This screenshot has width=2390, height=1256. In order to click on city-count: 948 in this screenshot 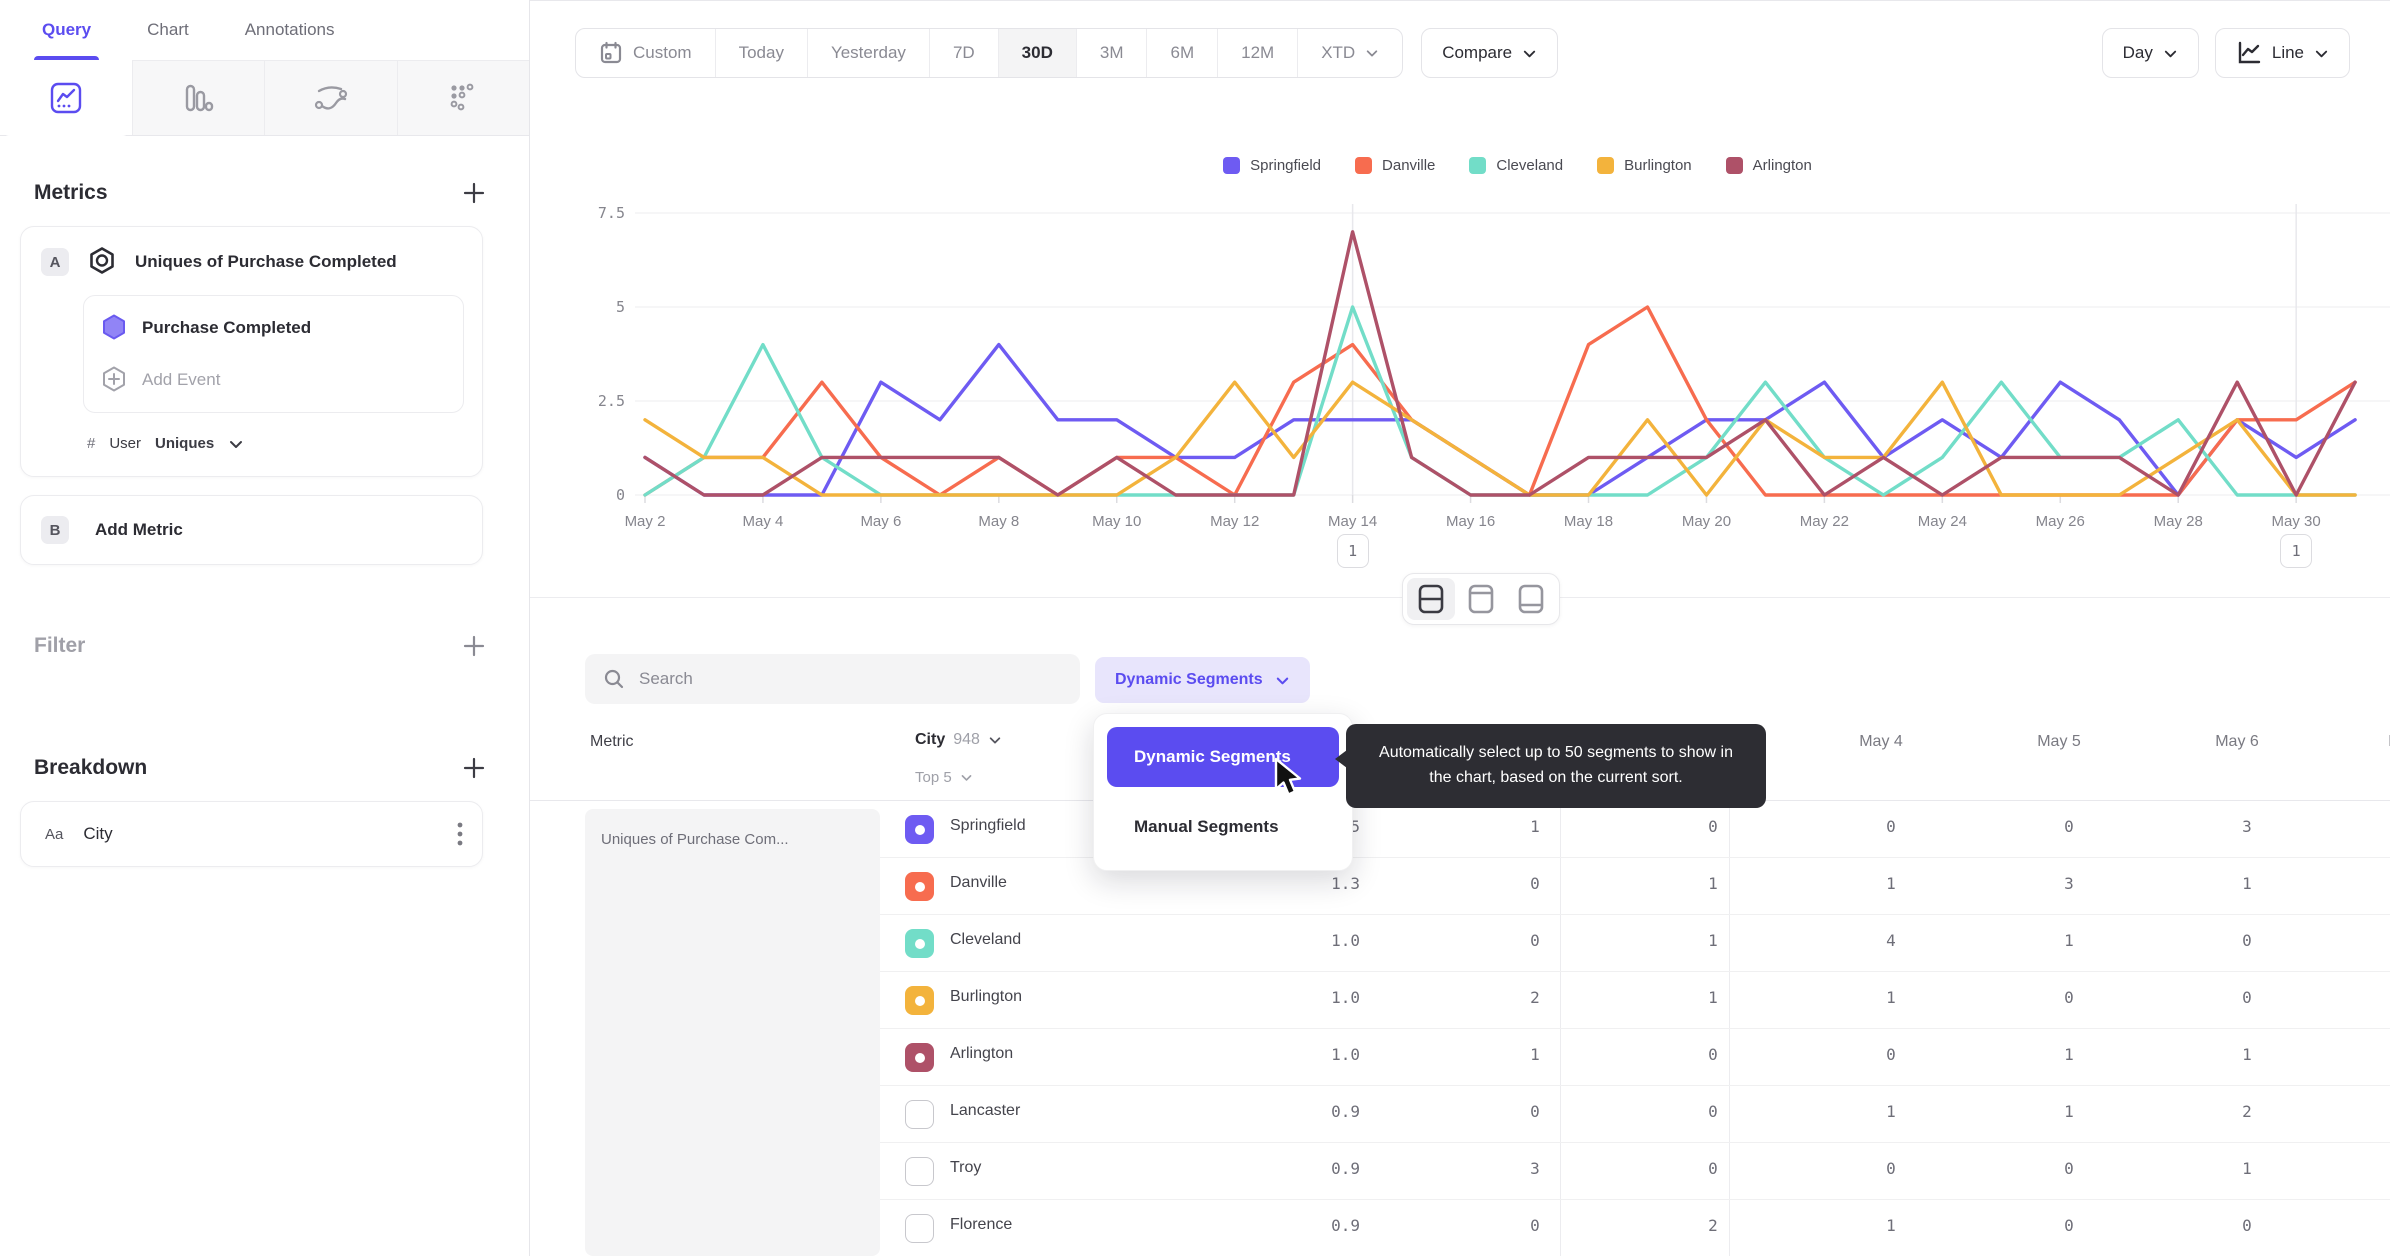, I will do `click(966, 739)`.